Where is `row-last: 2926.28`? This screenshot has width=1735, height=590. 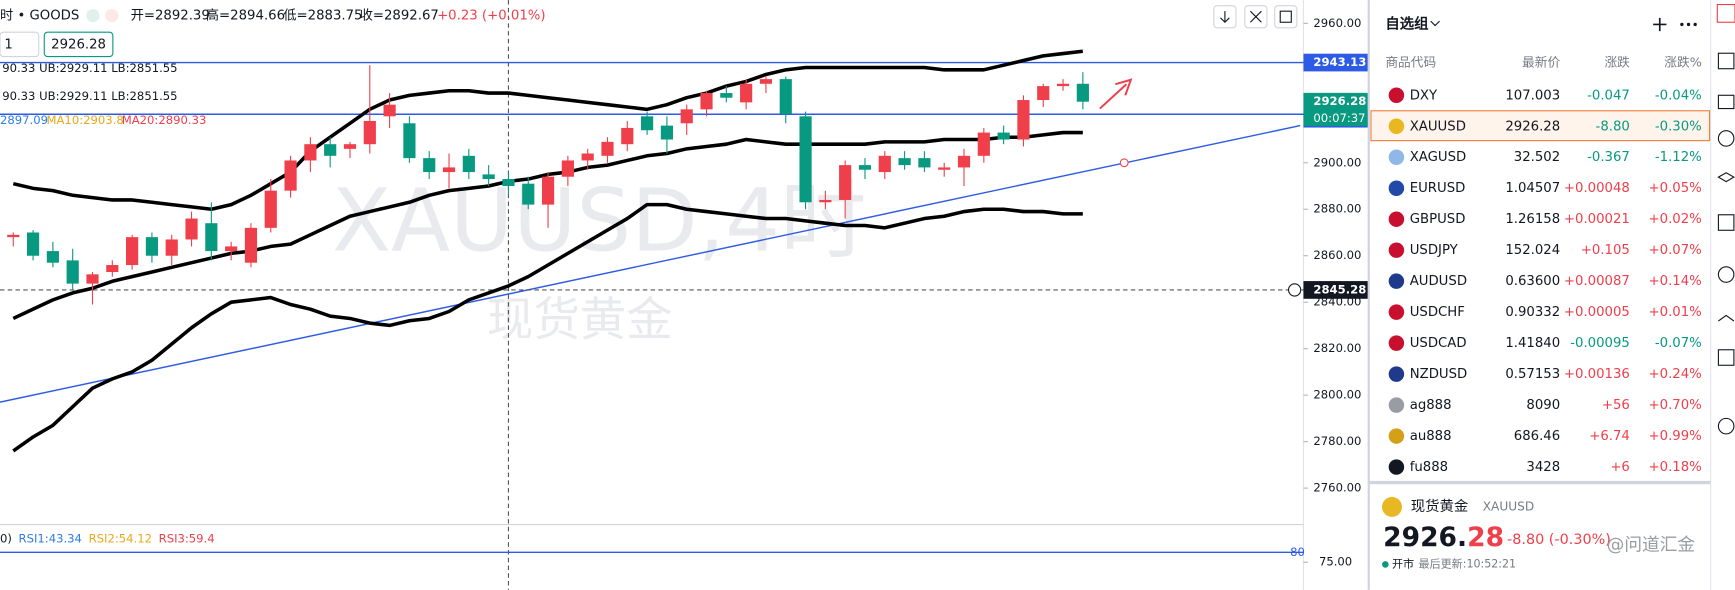 row-last: 2926.28 is located at coordinates (1532, 126).